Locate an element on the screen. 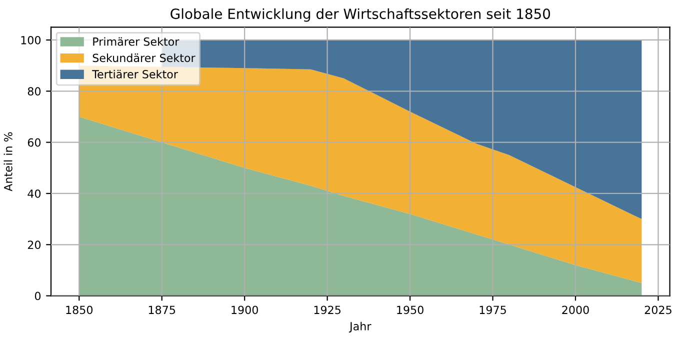  legend-label: Primärer Sektor is located at coordinates (136, 41).